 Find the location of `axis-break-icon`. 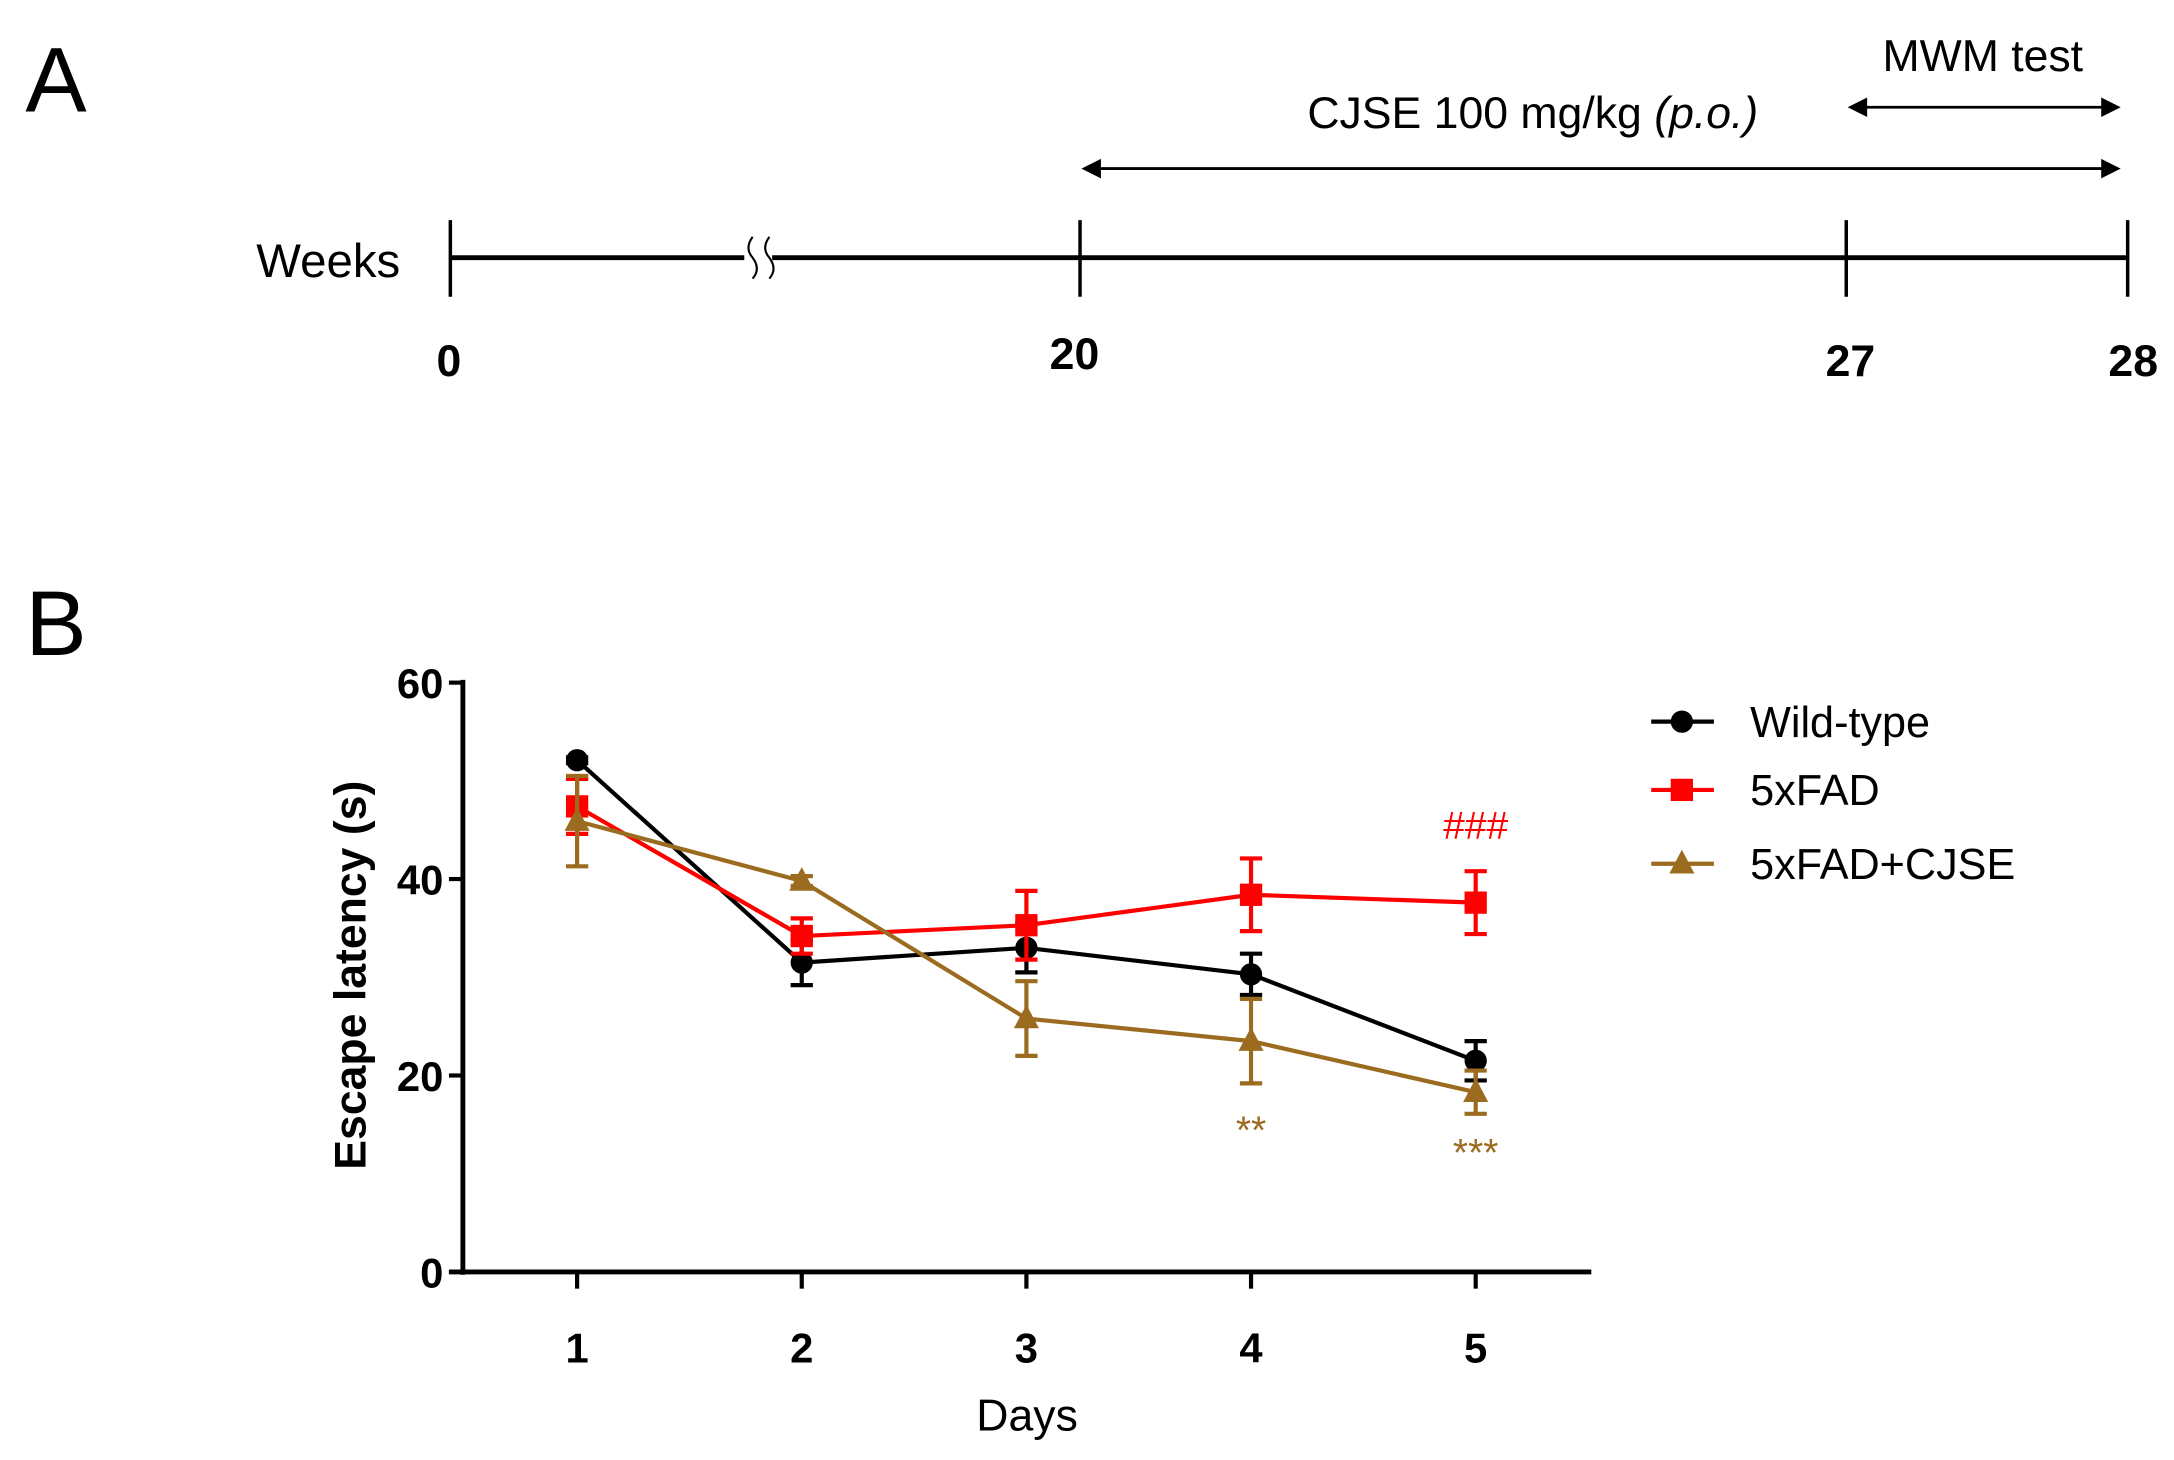

axis-break-icon is located at coordinates (759, 258).